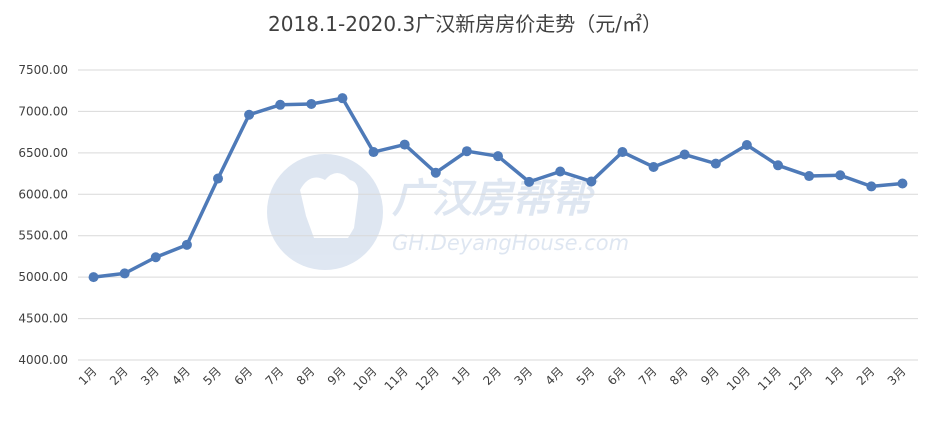 The width and height of the screenshot is (930, 421). Describe the element at coordinates (43, 194) in the screenshot. I see `y-tick-label: 6000.00` at that location.